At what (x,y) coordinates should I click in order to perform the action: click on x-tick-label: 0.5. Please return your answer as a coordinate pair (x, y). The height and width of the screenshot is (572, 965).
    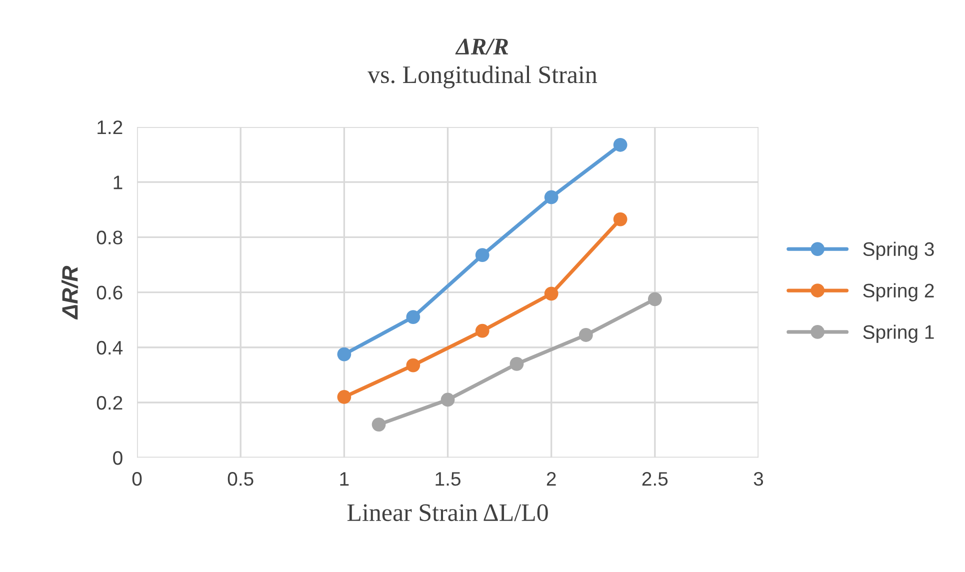
    Looking at the image, I should click on (241, 479).